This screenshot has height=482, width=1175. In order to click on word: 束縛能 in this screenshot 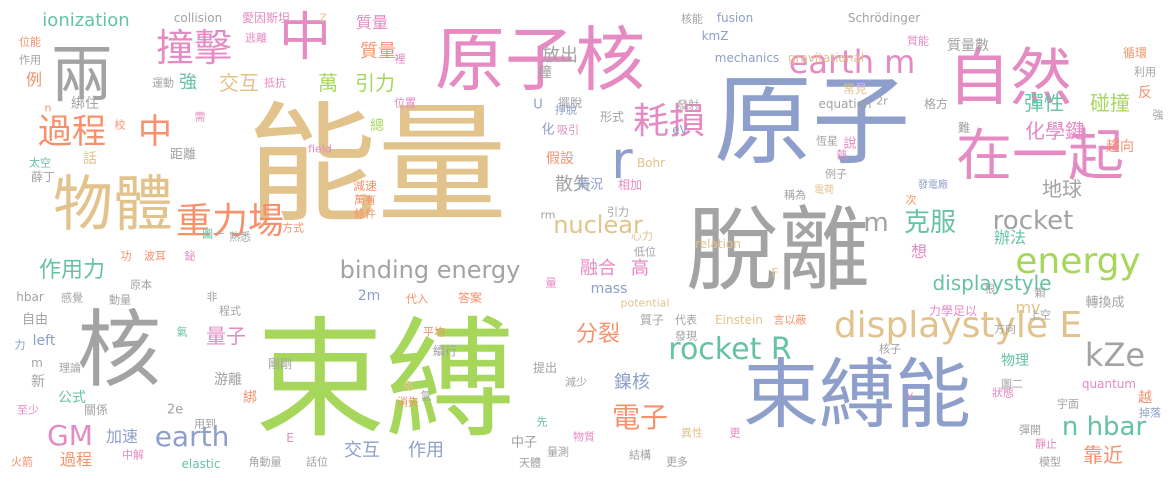, I will do `click(857, 394)`.